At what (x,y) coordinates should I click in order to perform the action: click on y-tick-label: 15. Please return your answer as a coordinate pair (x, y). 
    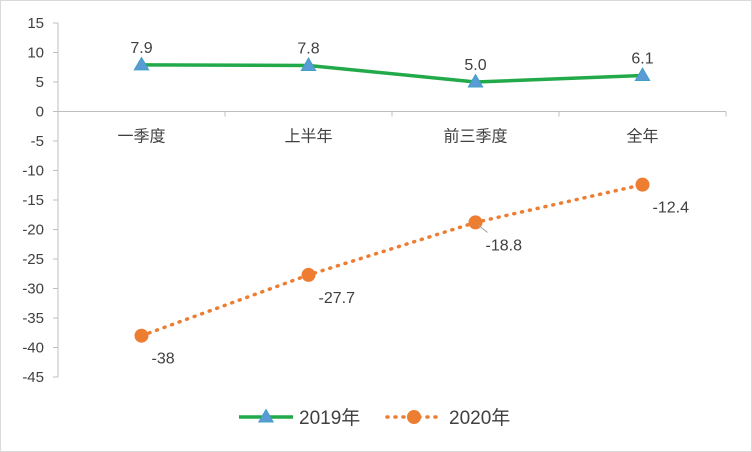
    Looking at the image, I should click on (35, 23).